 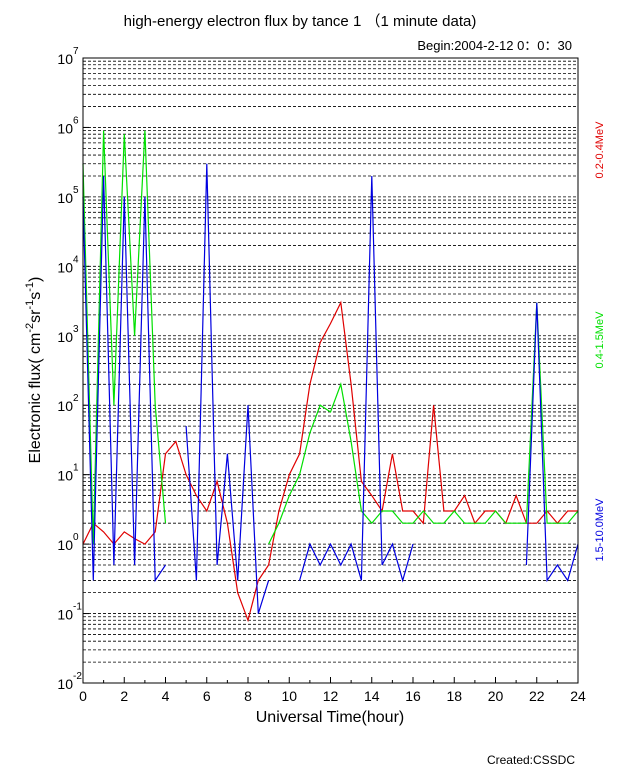 What do you see at coordinates (83, 696) in the screenshot?
I see `x-tick-label: 0` at bounding box center [83, 696].